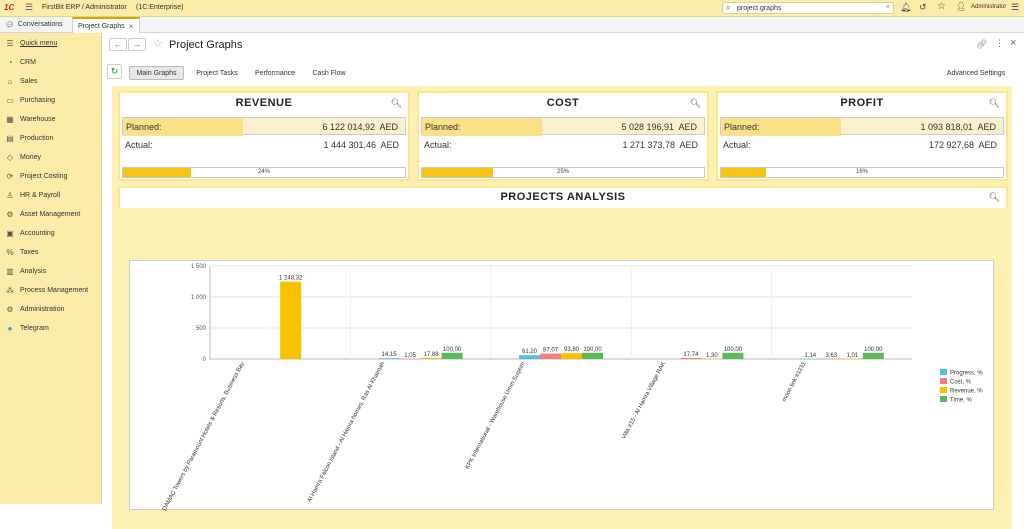 This screenshot has width=1024, height=529. I want to click on sidebar-item-quick-menu: ☰ Quick menu, so click(51, 43).